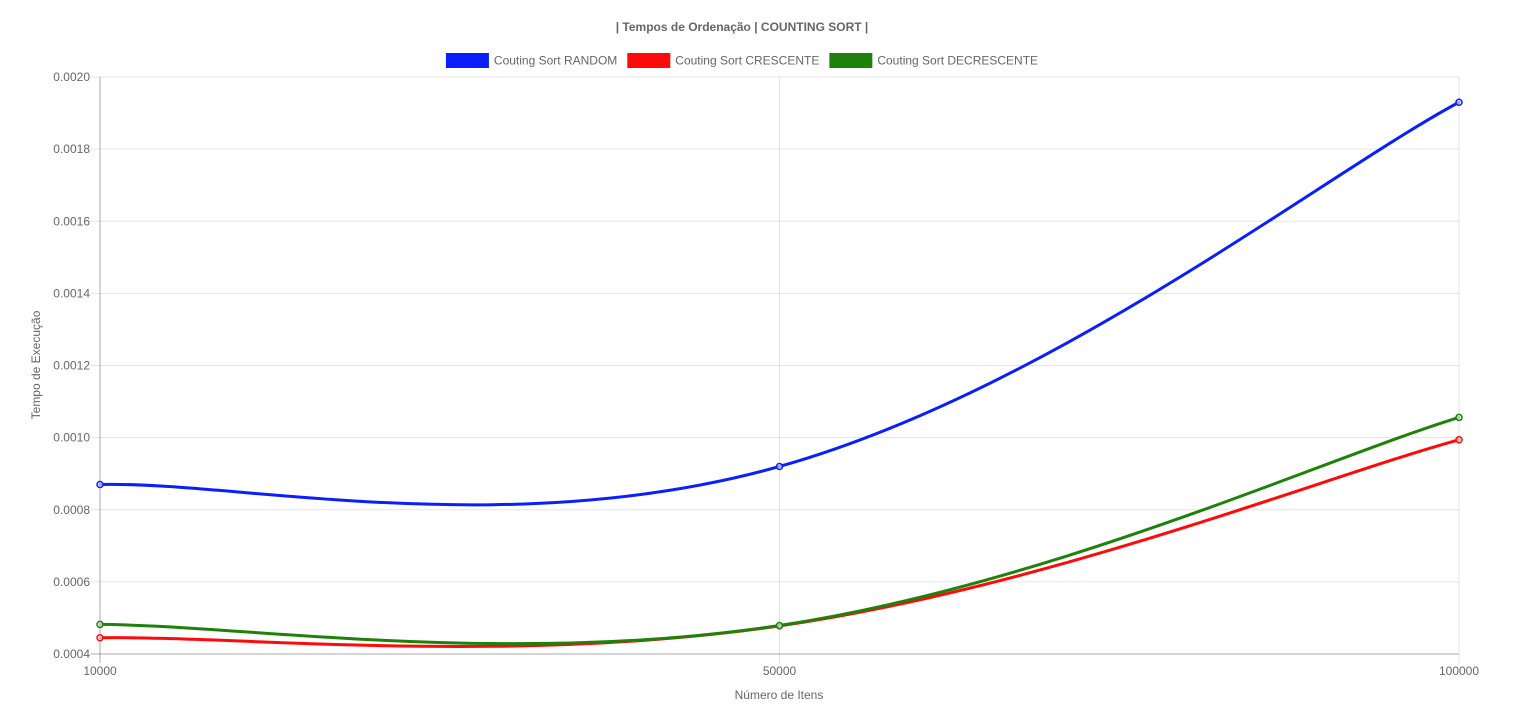  I want to click on y-tick-label: 0.0016, so click(71, 221).